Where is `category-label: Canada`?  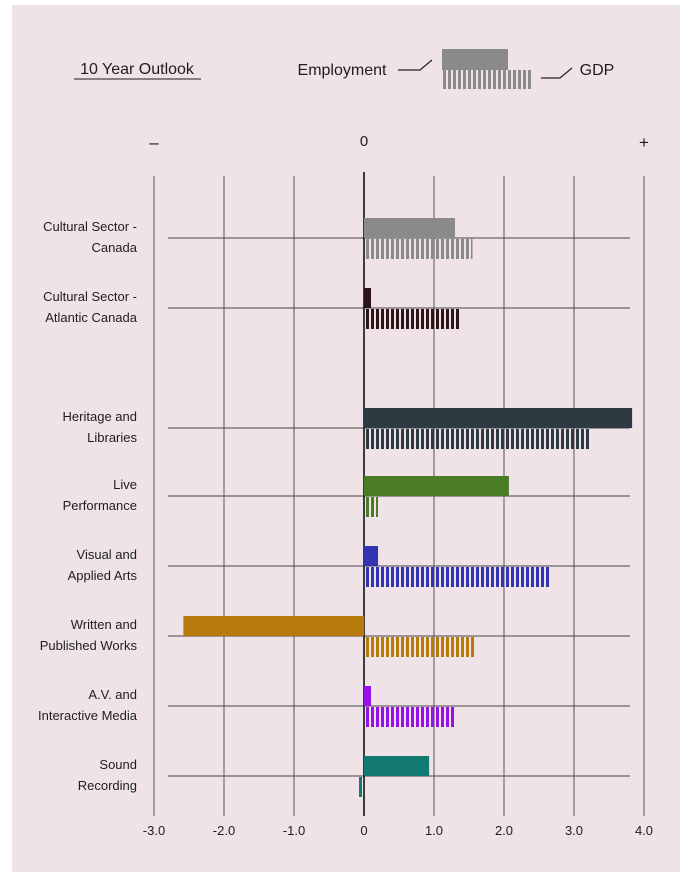
category-label: Canada is located at coordinates (114, 247).